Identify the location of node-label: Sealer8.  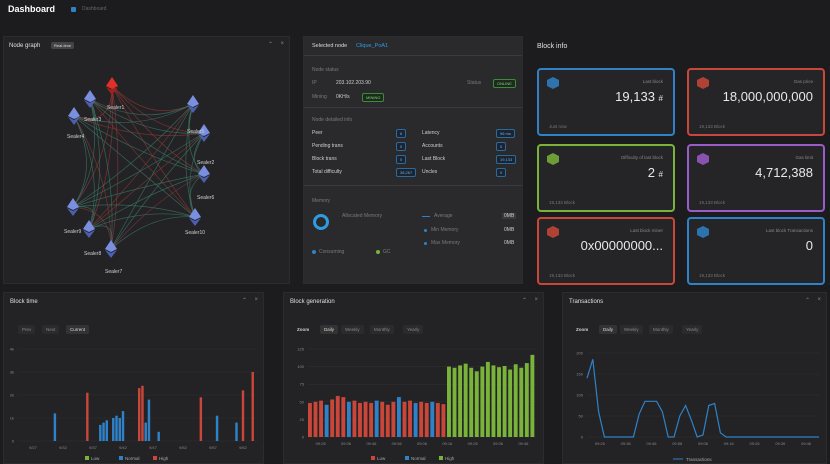
(93, 254).